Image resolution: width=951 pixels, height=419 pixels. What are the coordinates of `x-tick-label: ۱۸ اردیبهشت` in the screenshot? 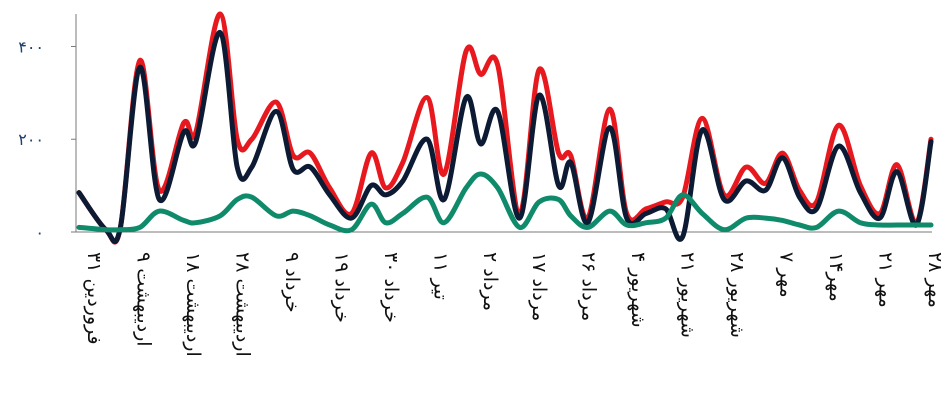 It's located at (193, 304).